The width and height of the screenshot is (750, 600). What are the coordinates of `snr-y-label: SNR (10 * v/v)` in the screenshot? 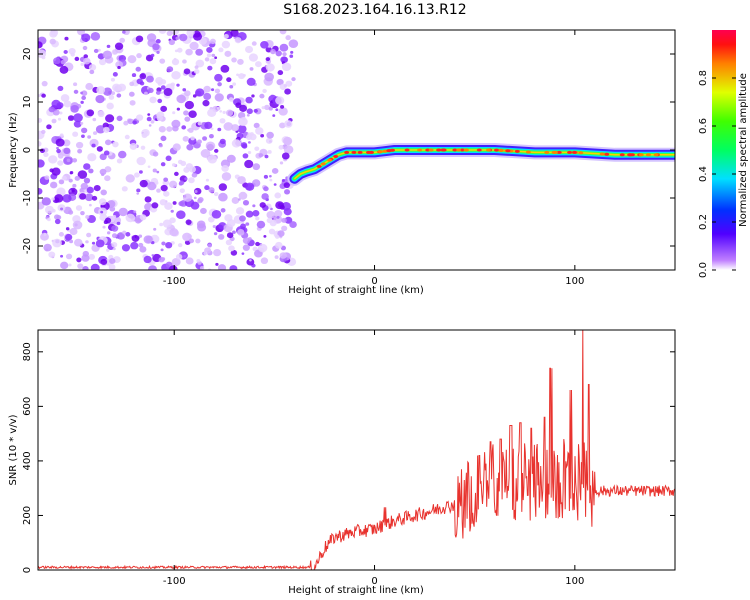 It's located at (13, 449).